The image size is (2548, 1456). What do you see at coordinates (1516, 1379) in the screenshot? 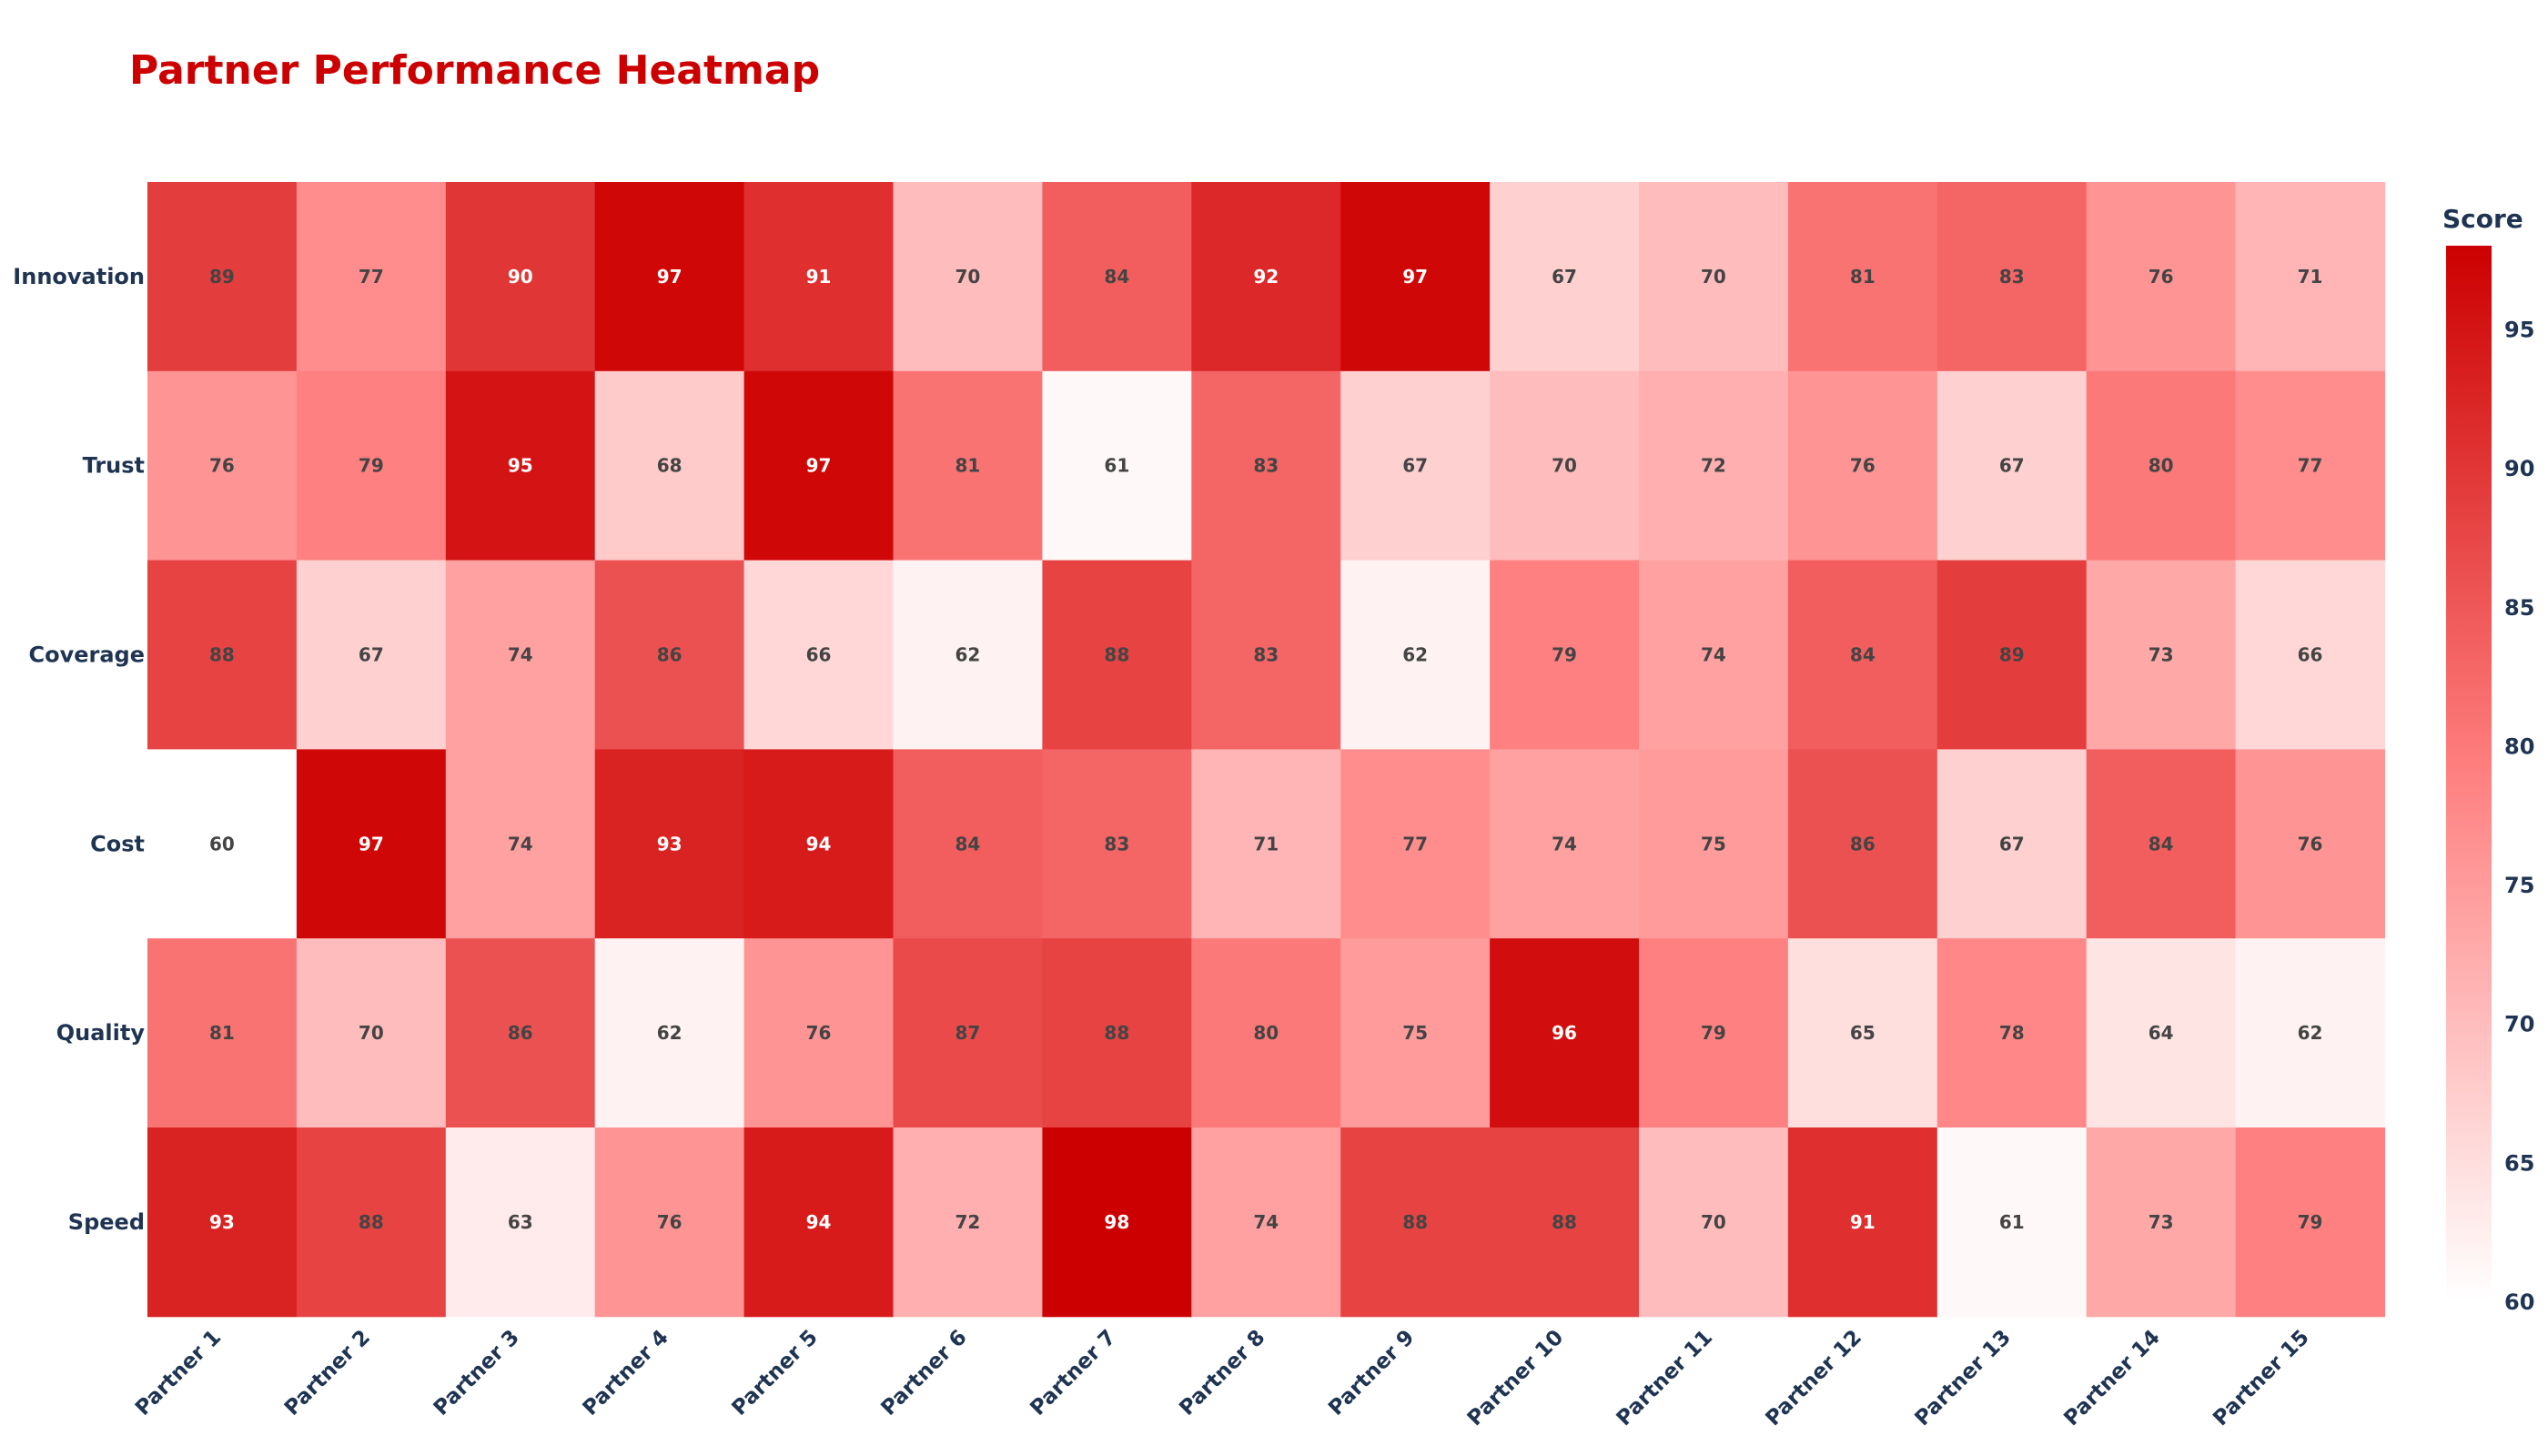
I see `x-tick-label: Partner 10` at bounding box center [1516, 1379].